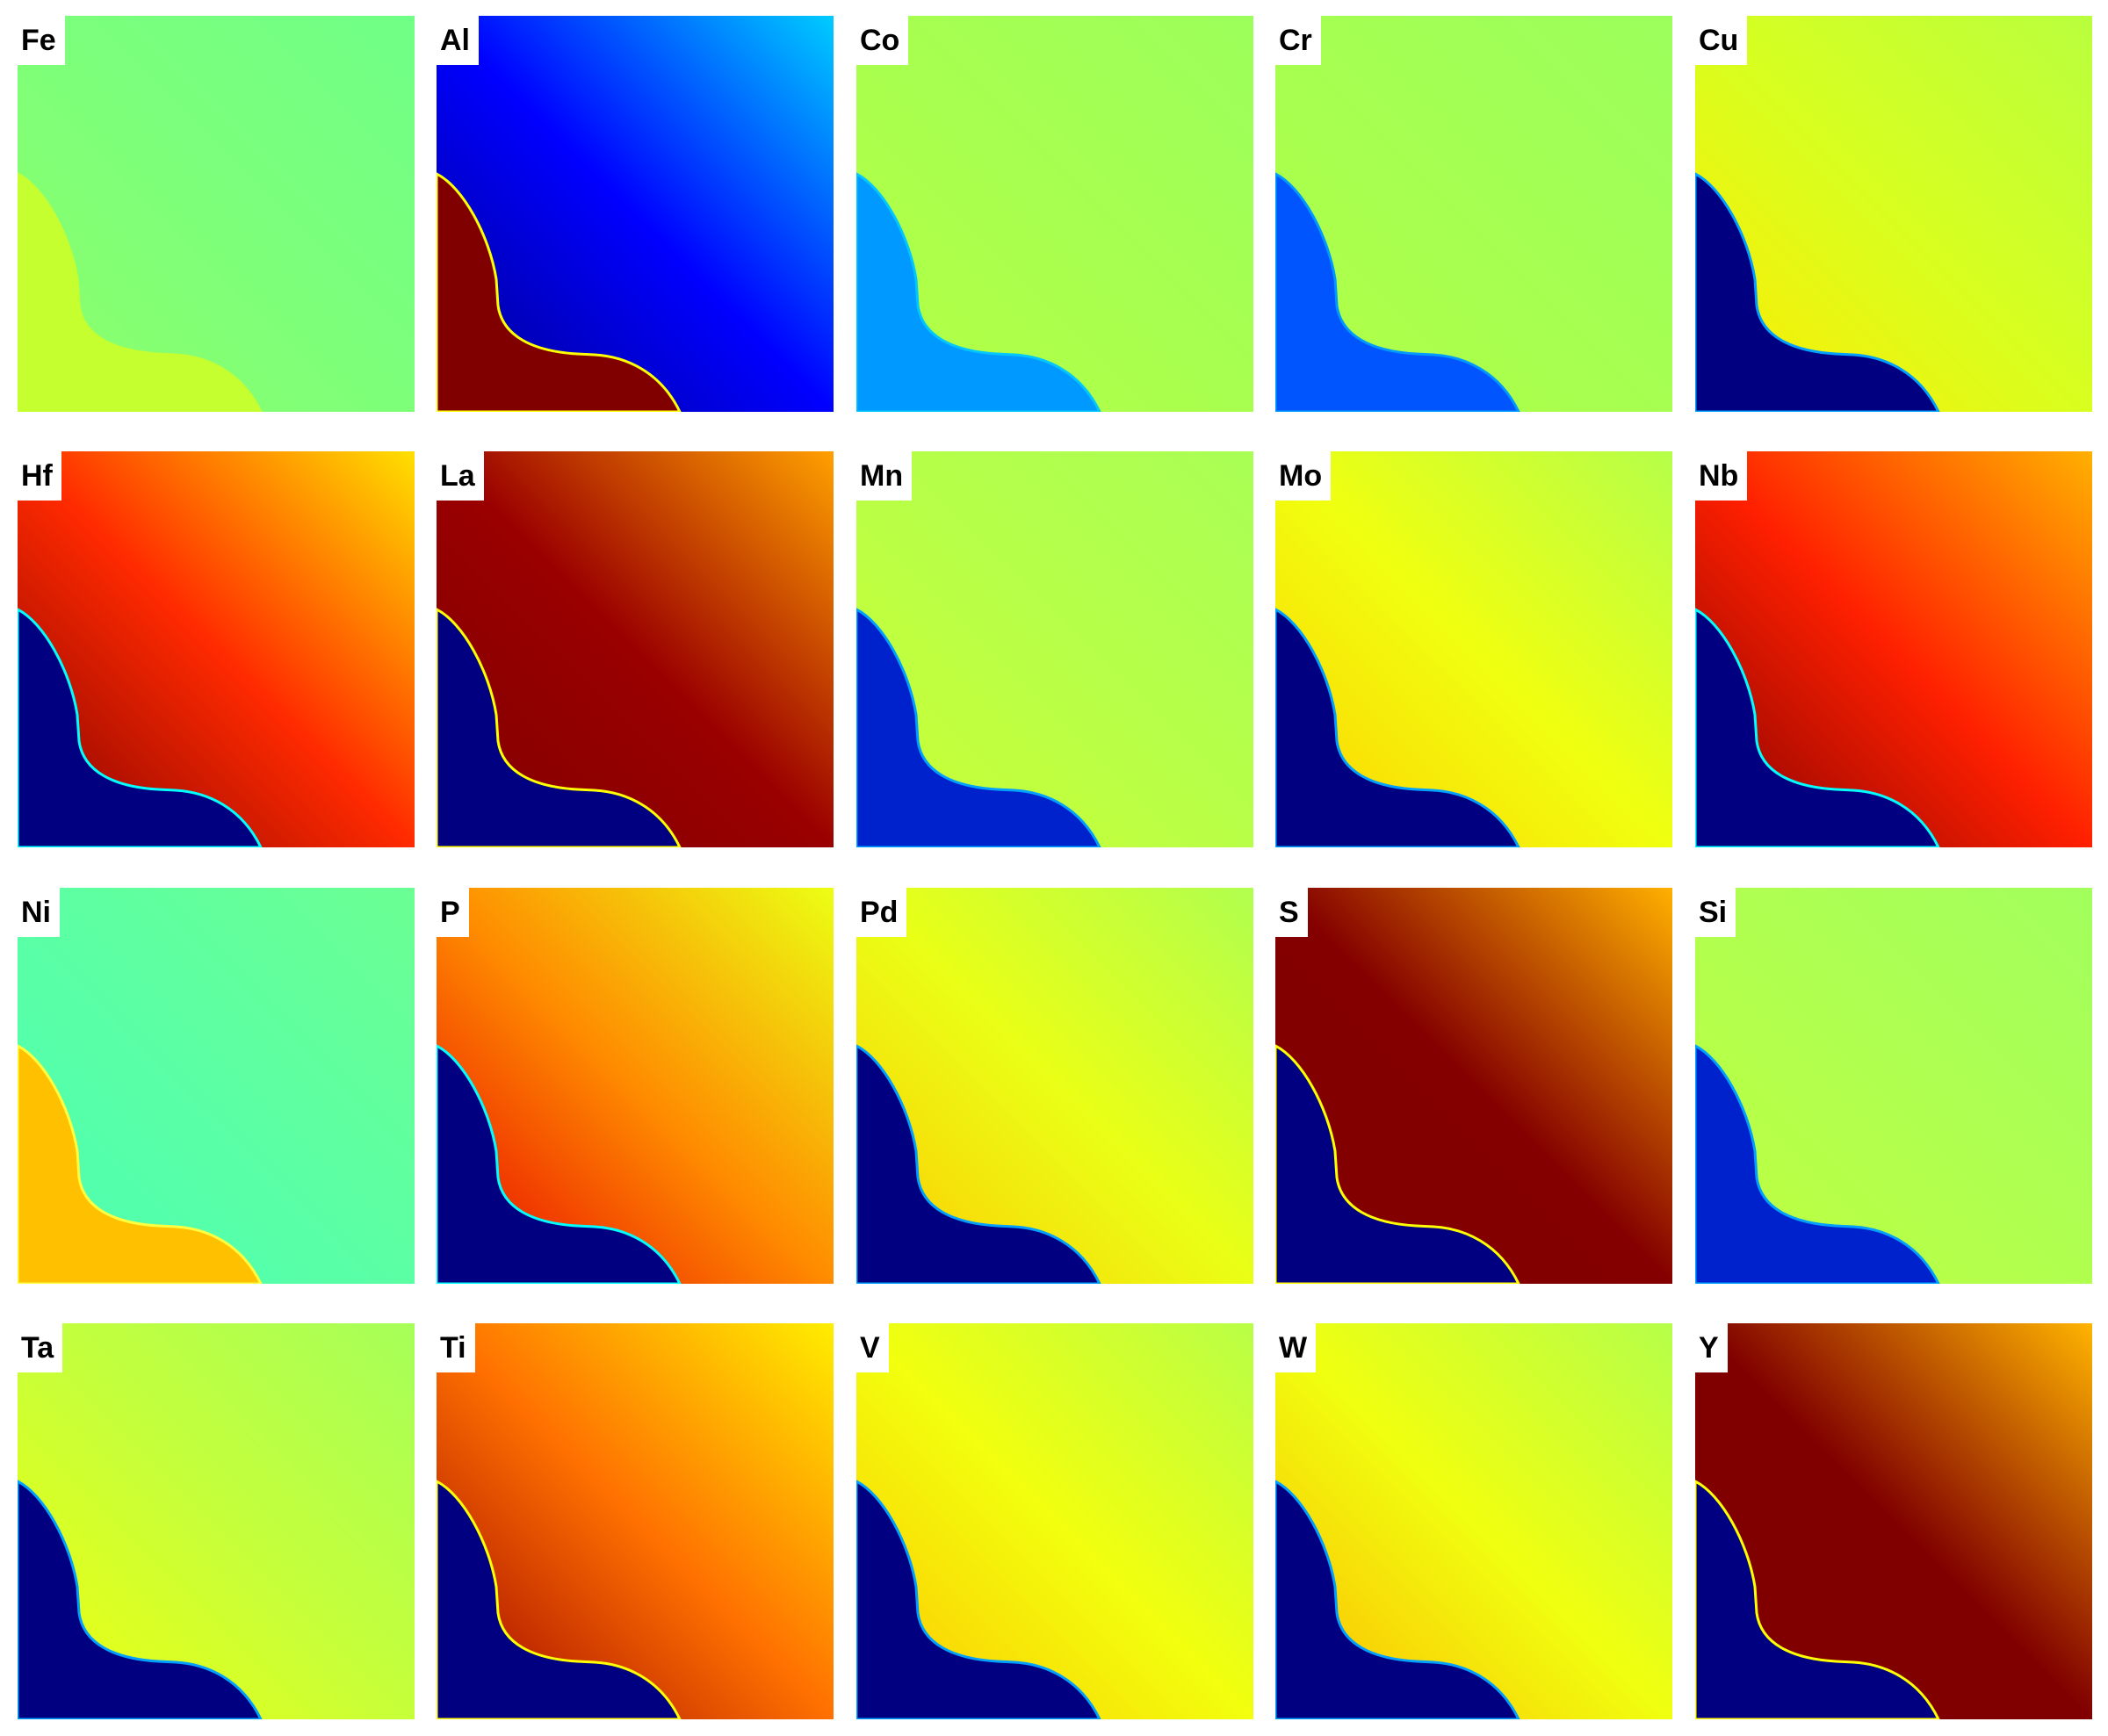 The width and height of the screenshot is (2108, 1736). I want to click on map-panel-mn: Mn, so click(1054, 649).